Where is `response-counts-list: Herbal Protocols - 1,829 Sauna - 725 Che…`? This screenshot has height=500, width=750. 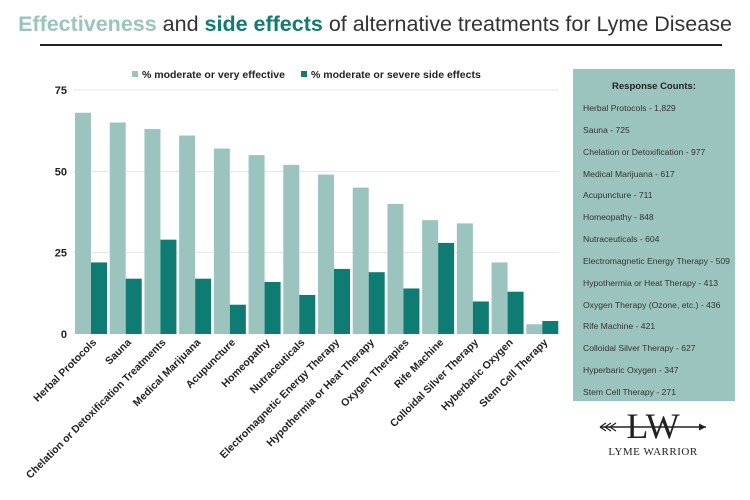
response-counts-list: Herbal Protocols - 1,829 Sauna - 725 Che… is located at coordinates (654, 251).